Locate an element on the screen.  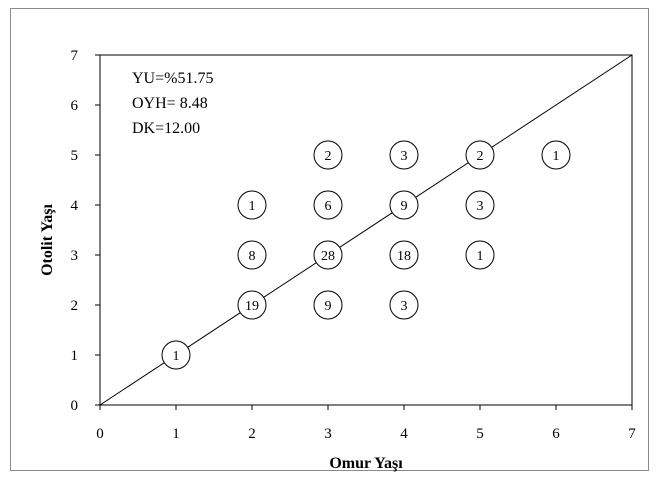
stat-oyh: OYH= 8.48 is located at coordinates (170, 103).